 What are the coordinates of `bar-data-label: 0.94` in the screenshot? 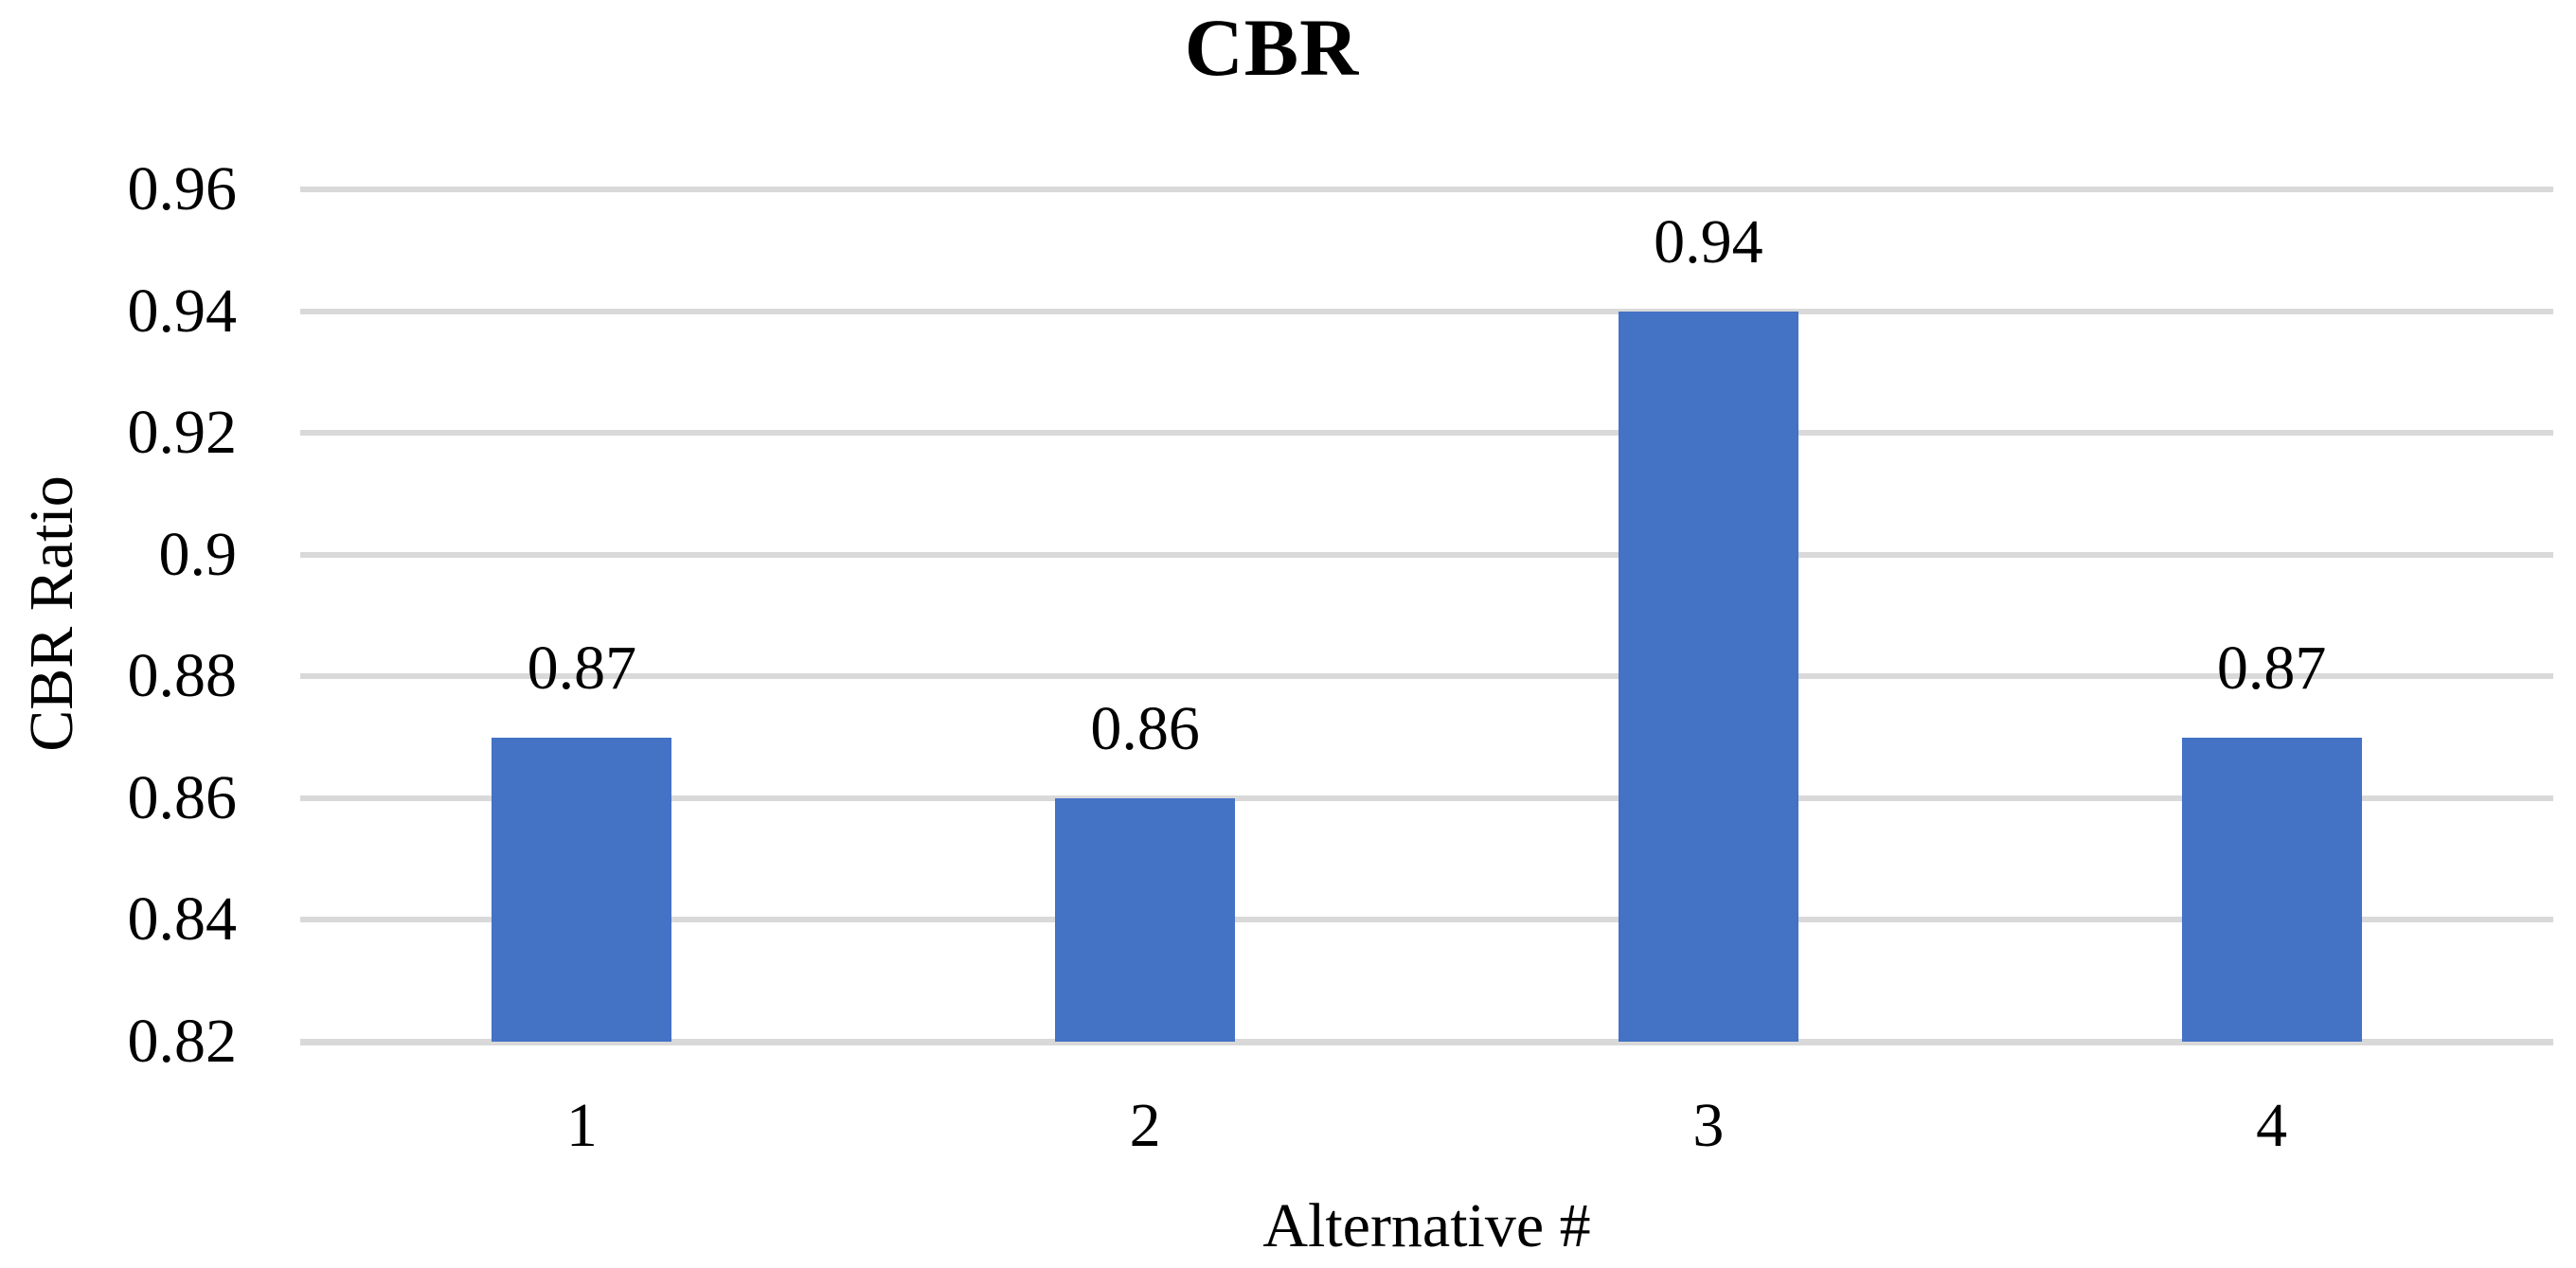 It's located at (1708, 242).